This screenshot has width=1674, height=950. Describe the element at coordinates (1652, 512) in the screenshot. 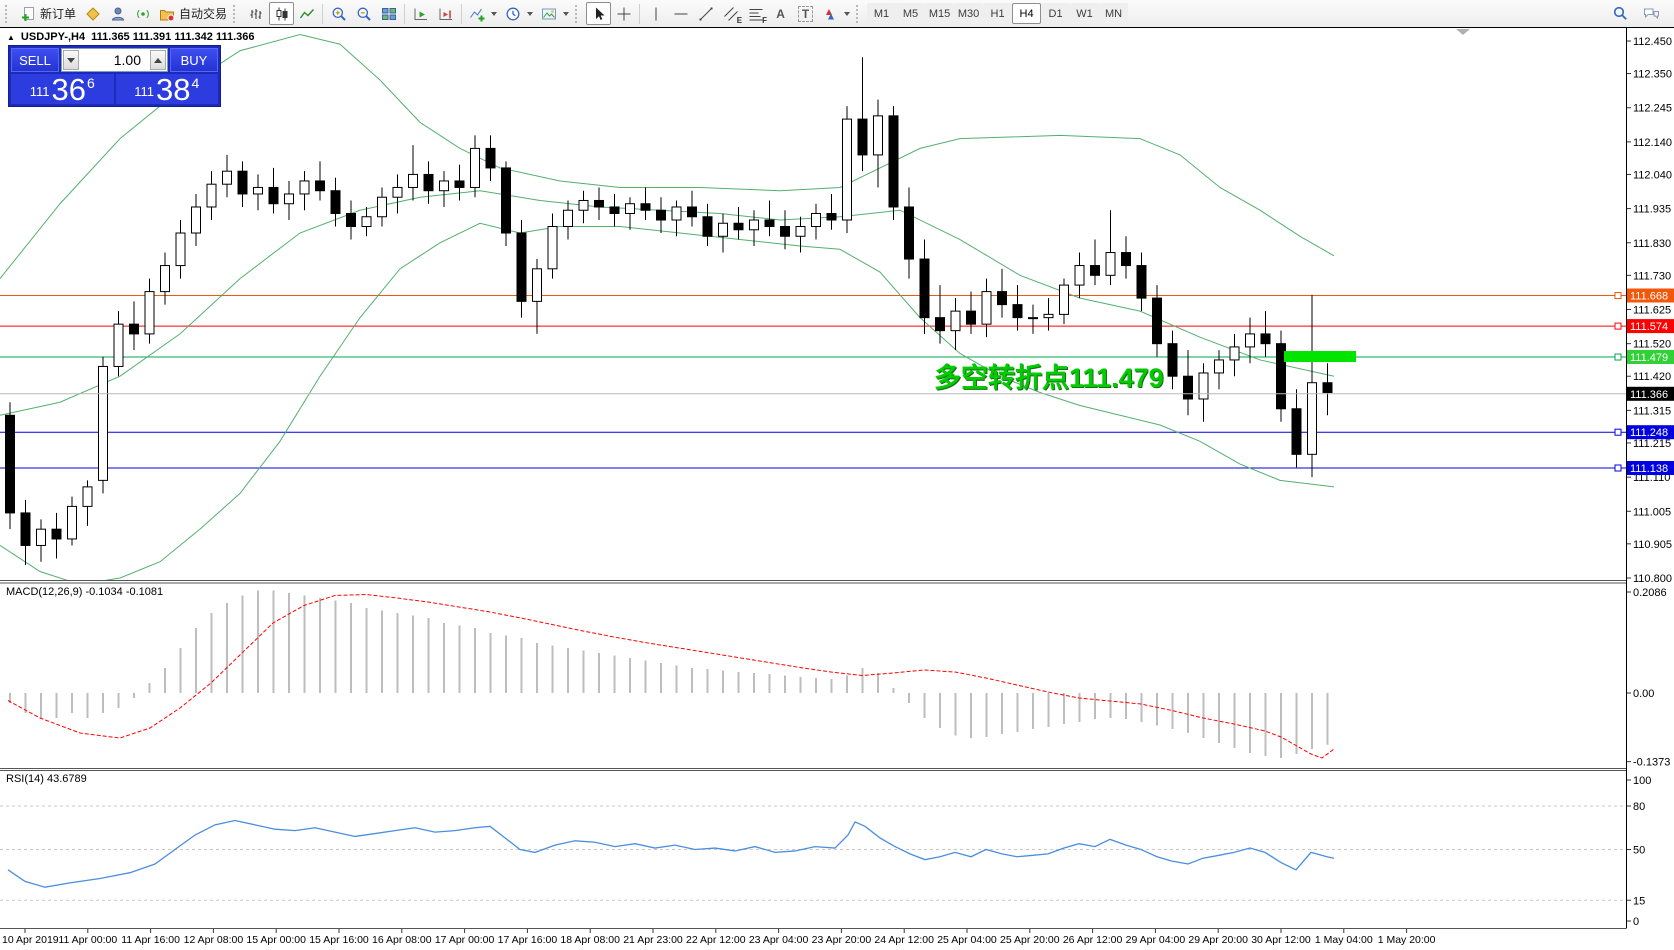

I see `svg-text: 111.005` at that location.